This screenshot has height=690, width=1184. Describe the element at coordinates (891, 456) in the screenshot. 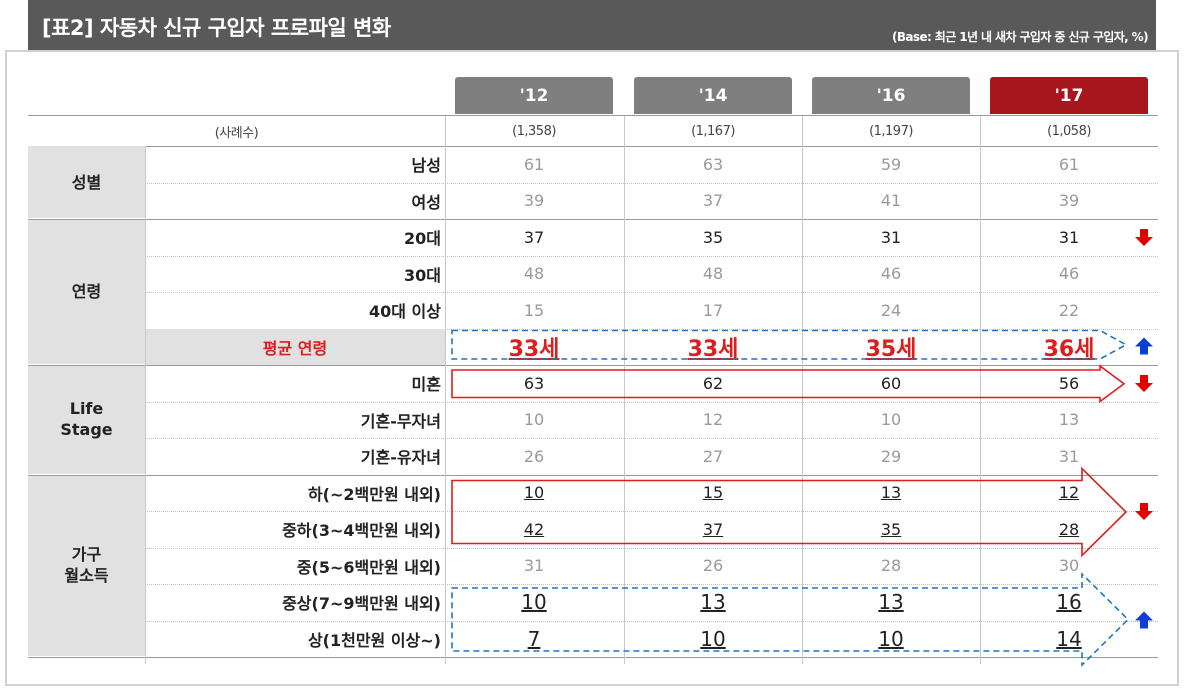

I see `cell-r8-c2: 29` at that location.